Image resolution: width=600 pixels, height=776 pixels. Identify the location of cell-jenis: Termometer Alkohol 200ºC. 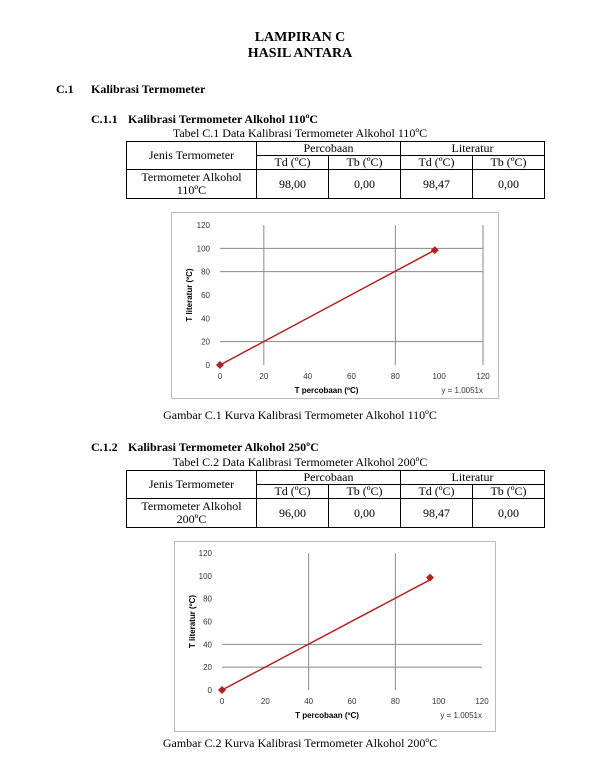
(191, 513).